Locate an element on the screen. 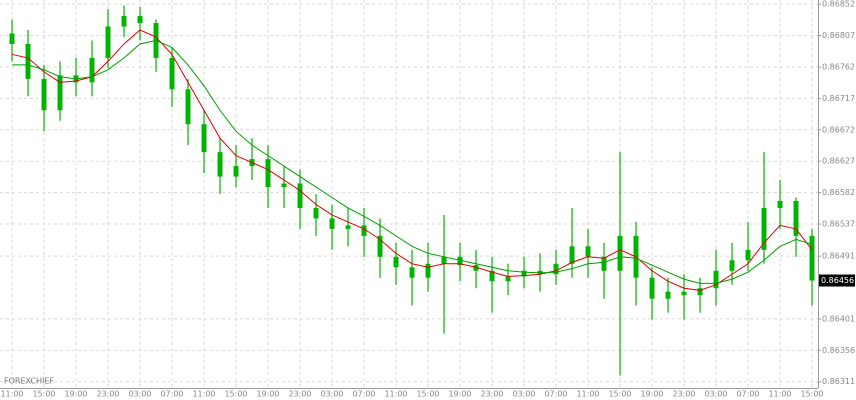 The width and height of the screenshot is (856, 400). y-tick-label: 0.86762 is located at coordinates (838, 66).